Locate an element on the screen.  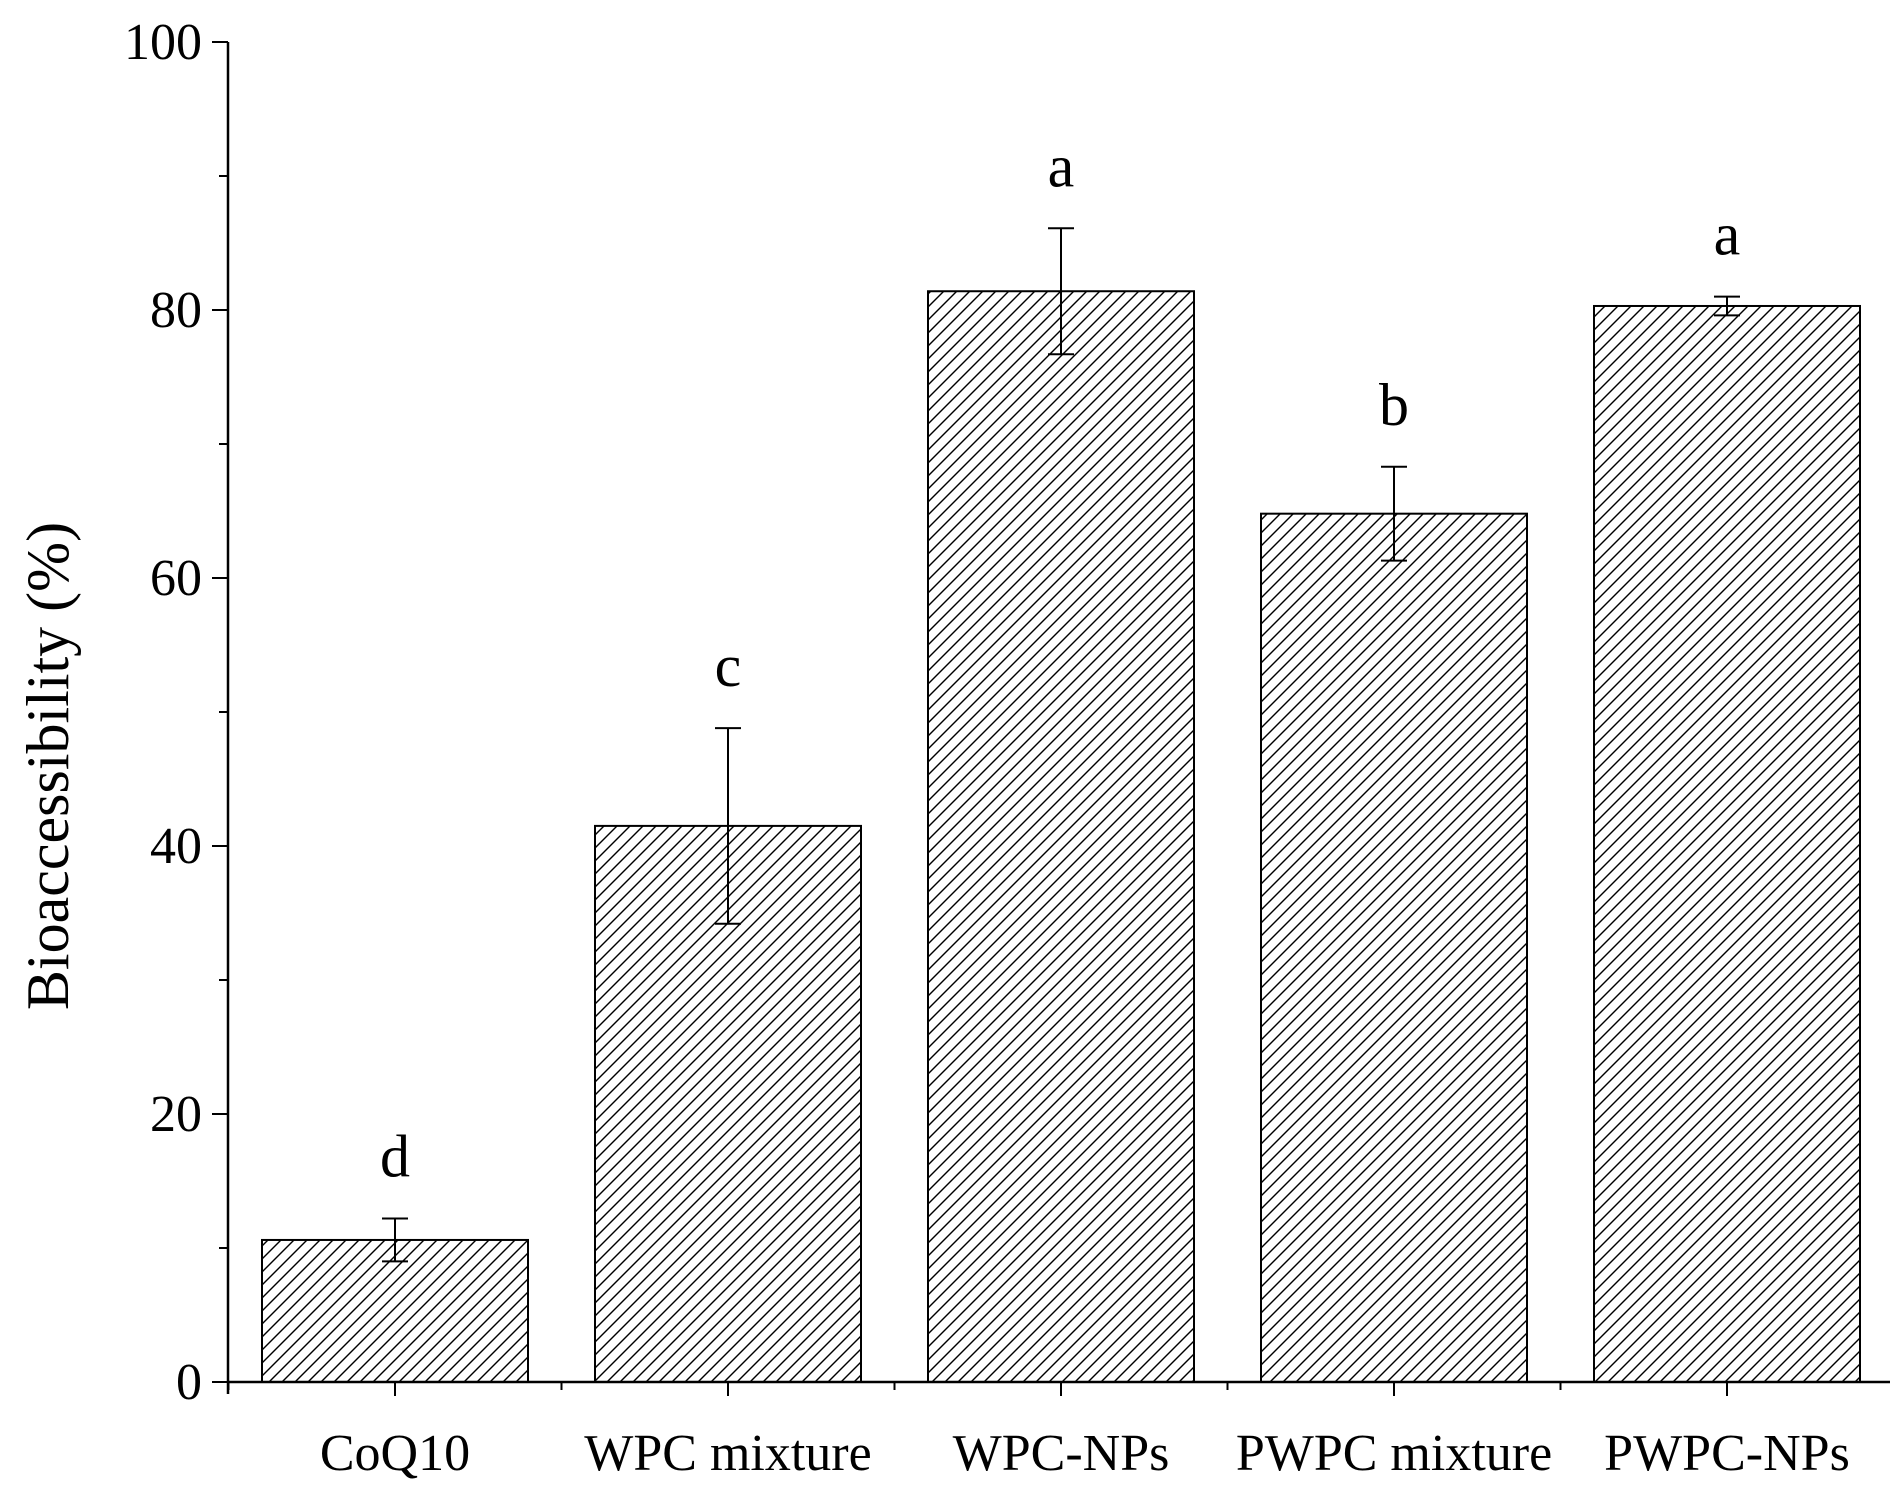
x-tick-label: WPC mixture is located at coordinates (727, 1453).